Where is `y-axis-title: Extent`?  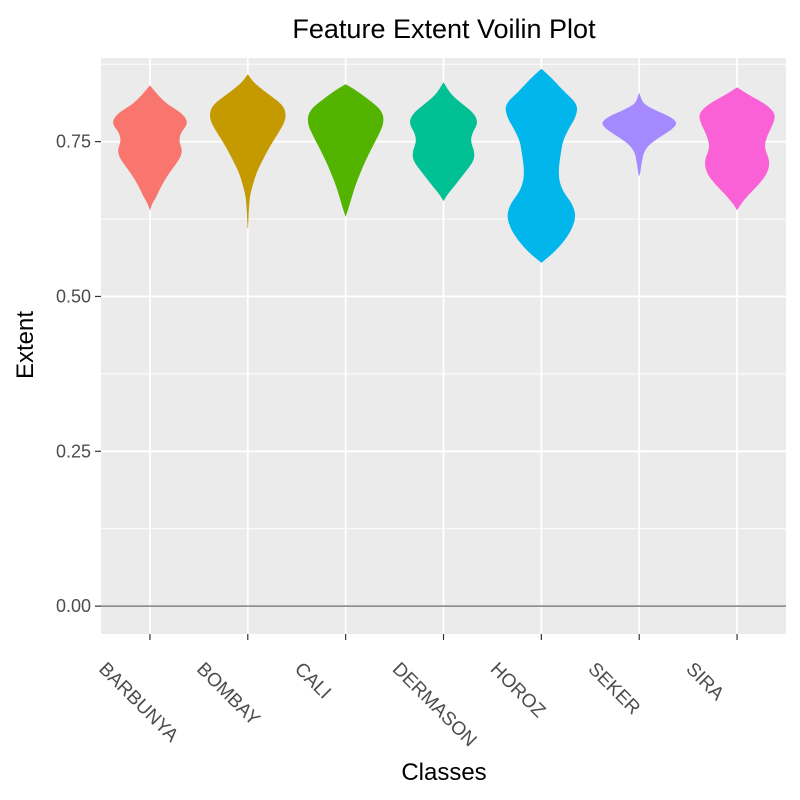 y-axis-title: Extent is located at coordinates (25, 345).